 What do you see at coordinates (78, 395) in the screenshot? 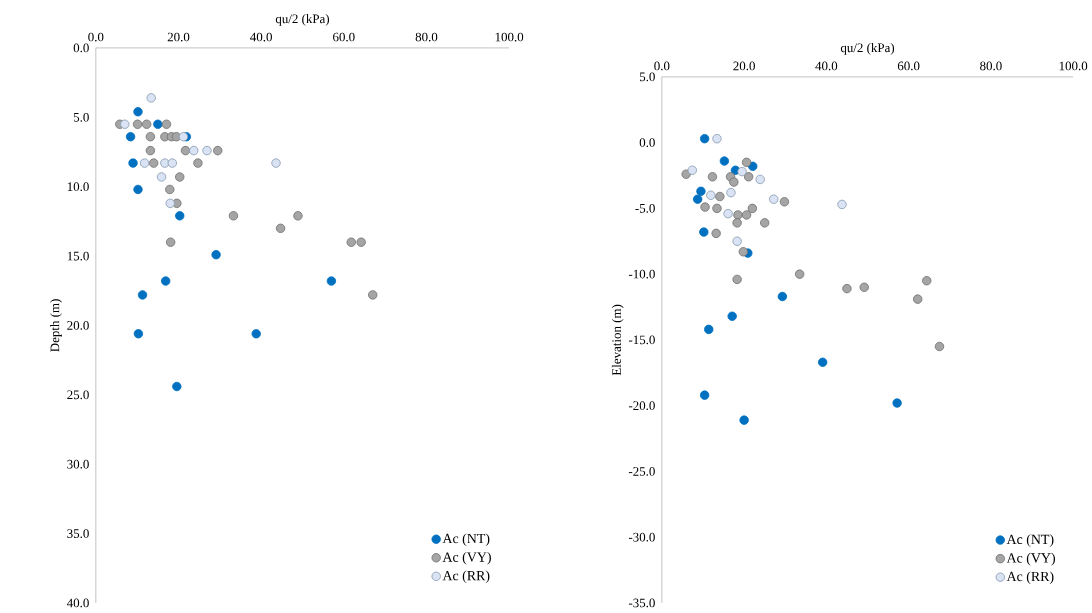
I see `y-tick-label: 25.0` at bounding box center [78, 395].